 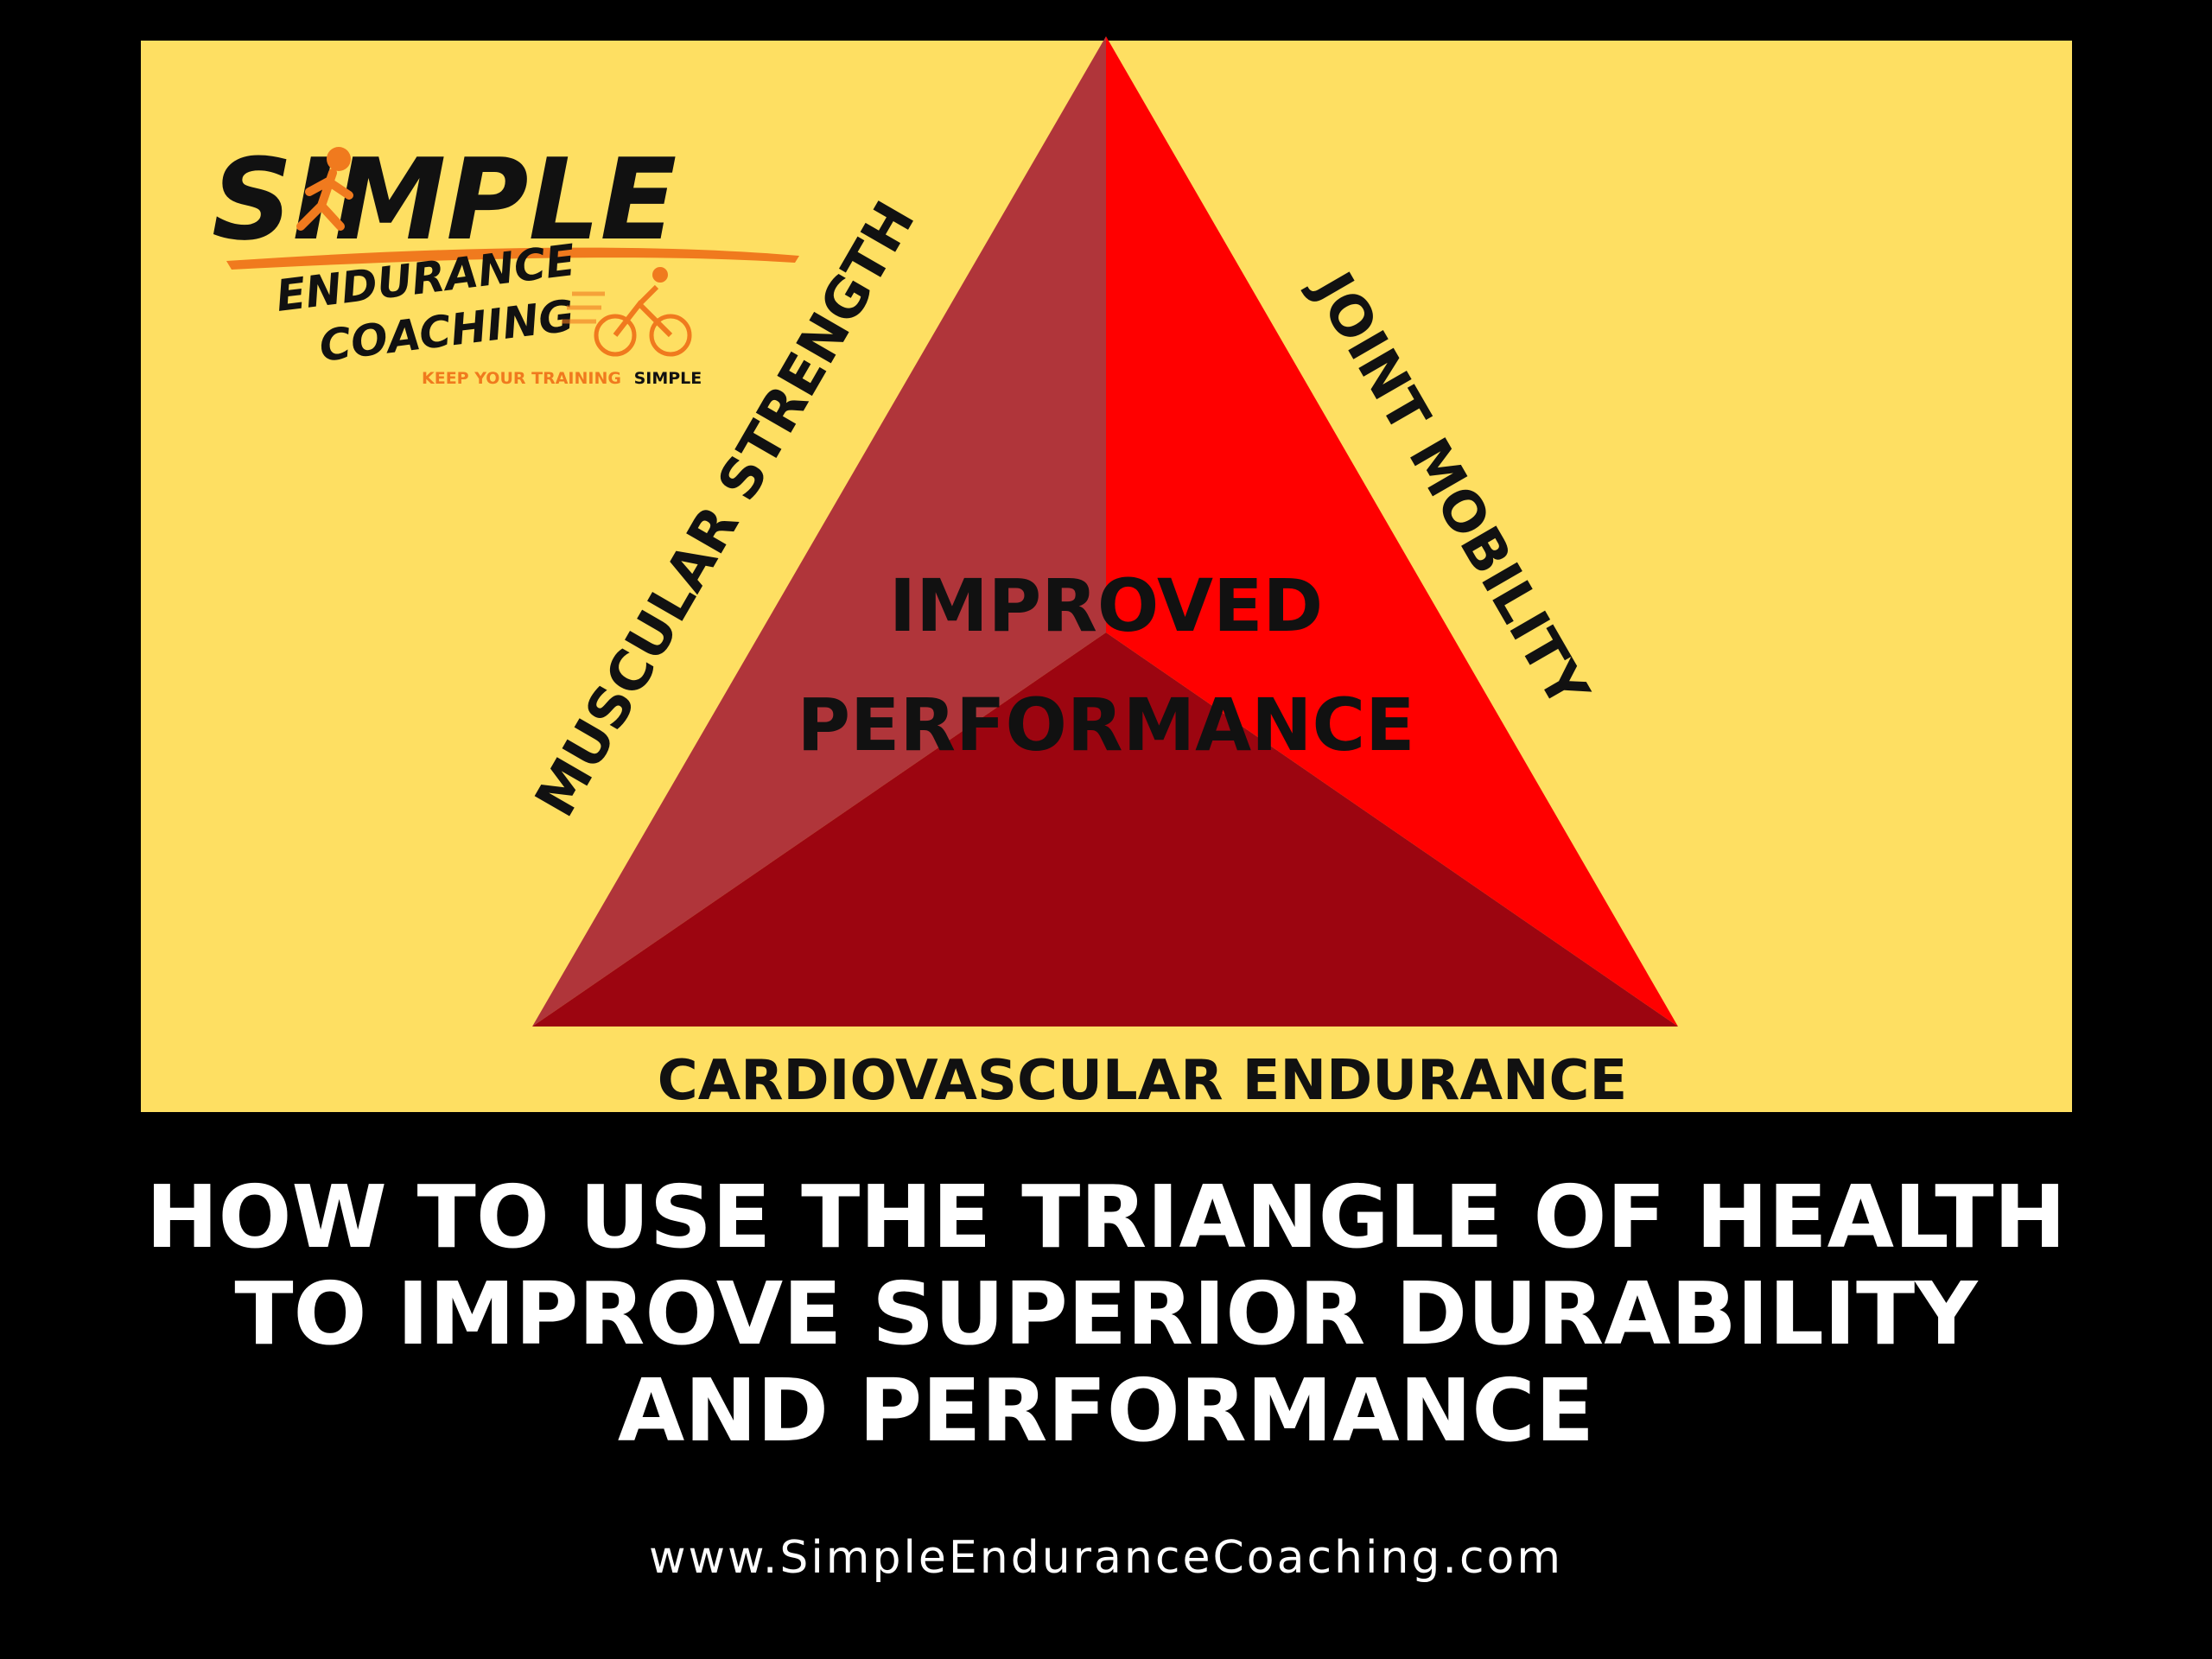 What do you see at coordinates (1106, 1410) in the screenshot?
I see `headline-line3: AND PERFORMANCE` at bounding box center [1106, 1410].